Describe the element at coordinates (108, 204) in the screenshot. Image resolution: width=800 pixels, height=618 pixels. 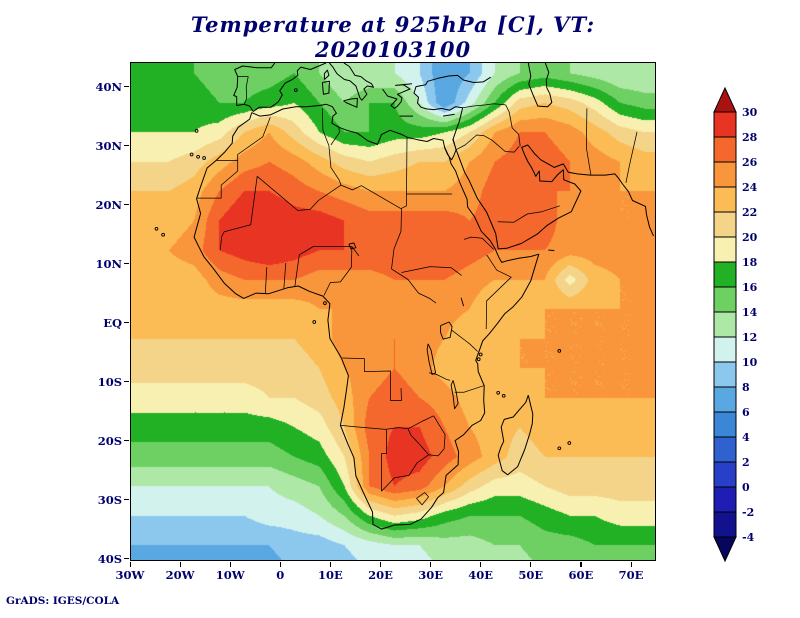
I see `y-tick-label: 20N` at that location.